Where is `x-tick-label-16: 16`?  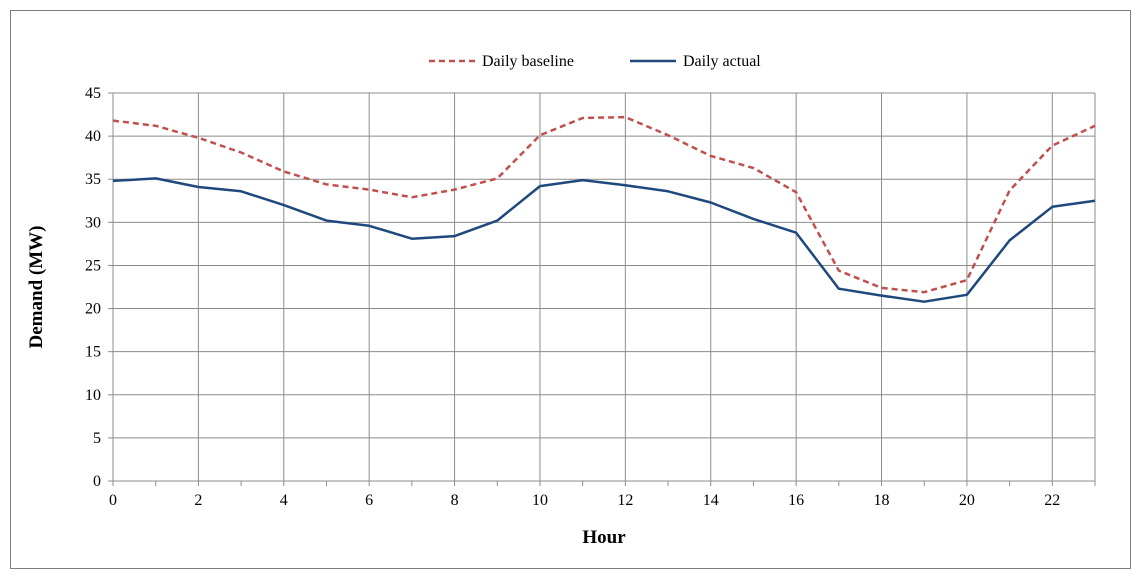
x-tick-label-16: 16 is located at coordinates (796, 500).